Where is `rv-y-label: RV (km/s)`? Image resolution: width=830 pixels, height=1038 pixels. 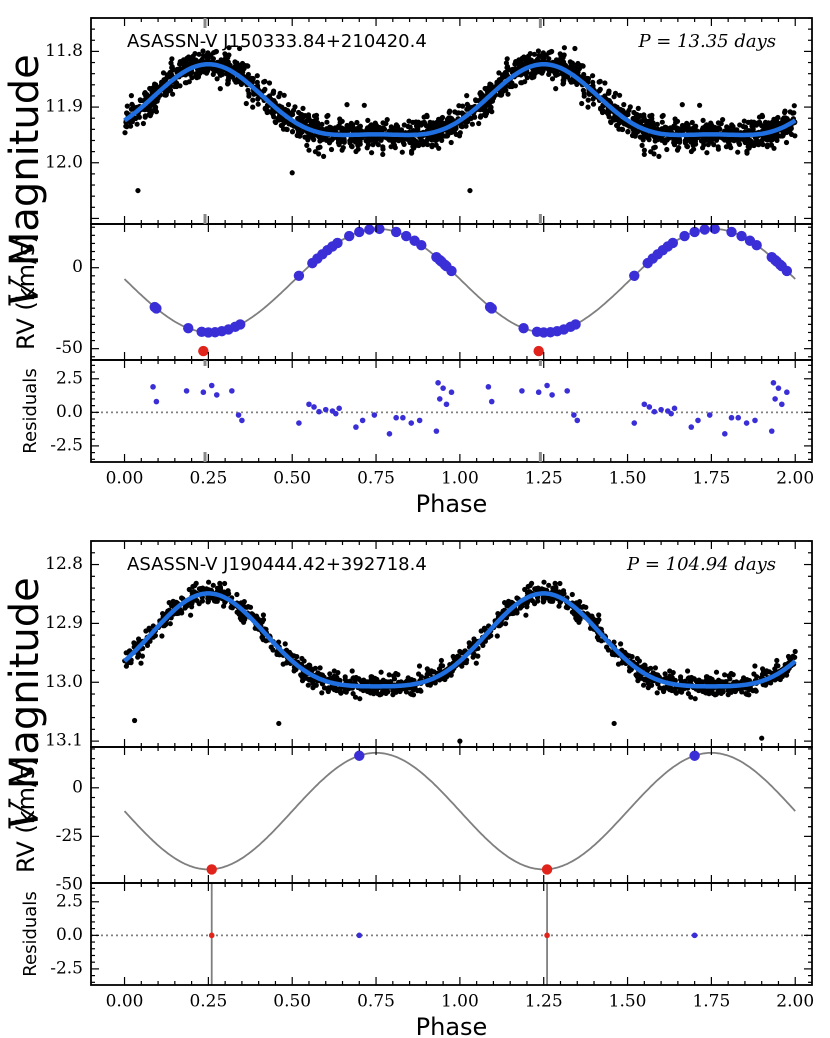
rv-y-label: RV (km/s) is located at coordinates (26, 292).